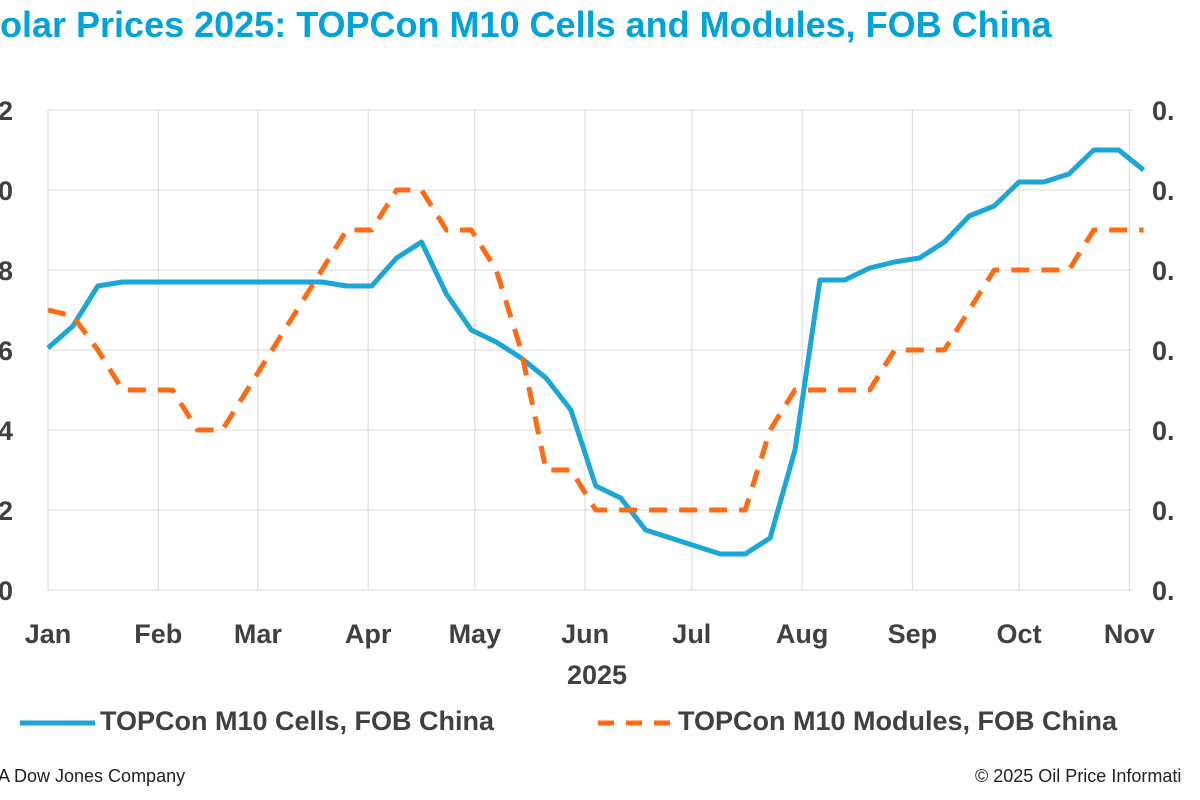 The width and height of the screenshot is (1200, 800). What do you see at coordinates (93, 776) in the screenshot?
I see `footer-left: A Dow Jones Company` at bounding box center [93, 776].